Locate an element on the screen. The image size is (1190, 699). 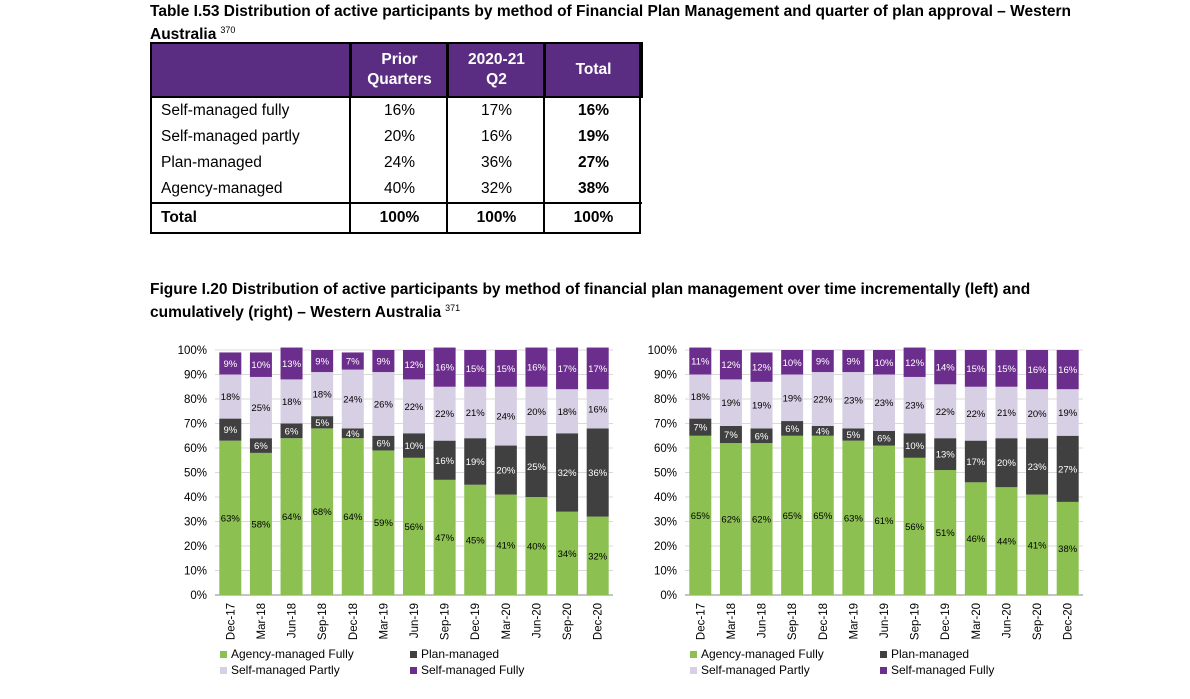
incremental-data-label: 32% is located at coordinates (598, 556).